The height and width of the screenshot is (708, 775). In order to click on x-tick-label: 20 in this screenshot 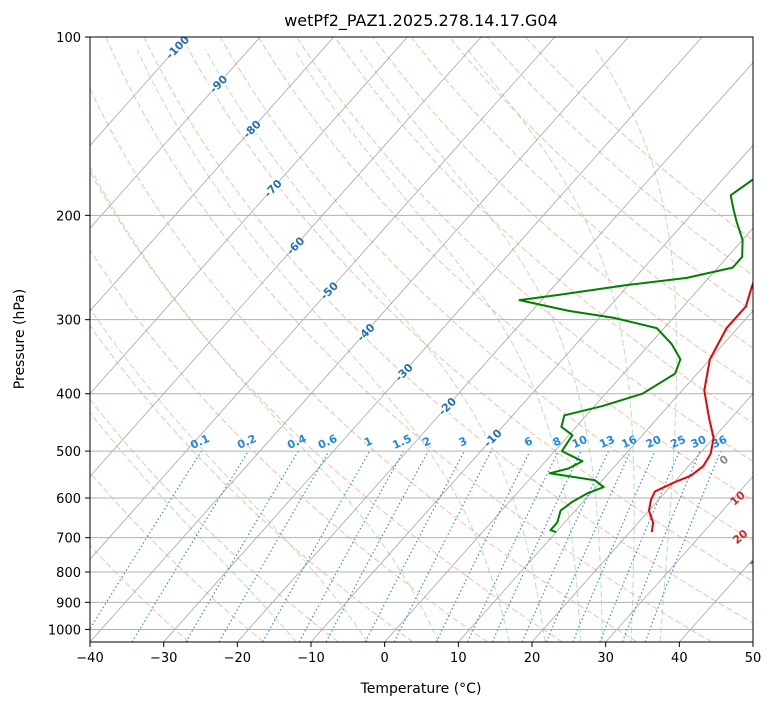, I will do `click(532, 658)`.